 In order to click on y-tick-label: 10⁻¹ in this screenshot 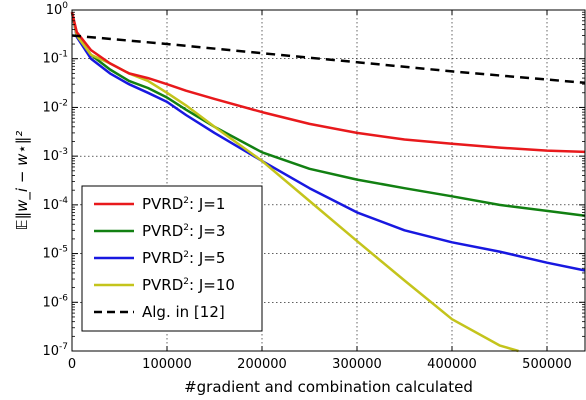, I will do `click(55, 58)`.